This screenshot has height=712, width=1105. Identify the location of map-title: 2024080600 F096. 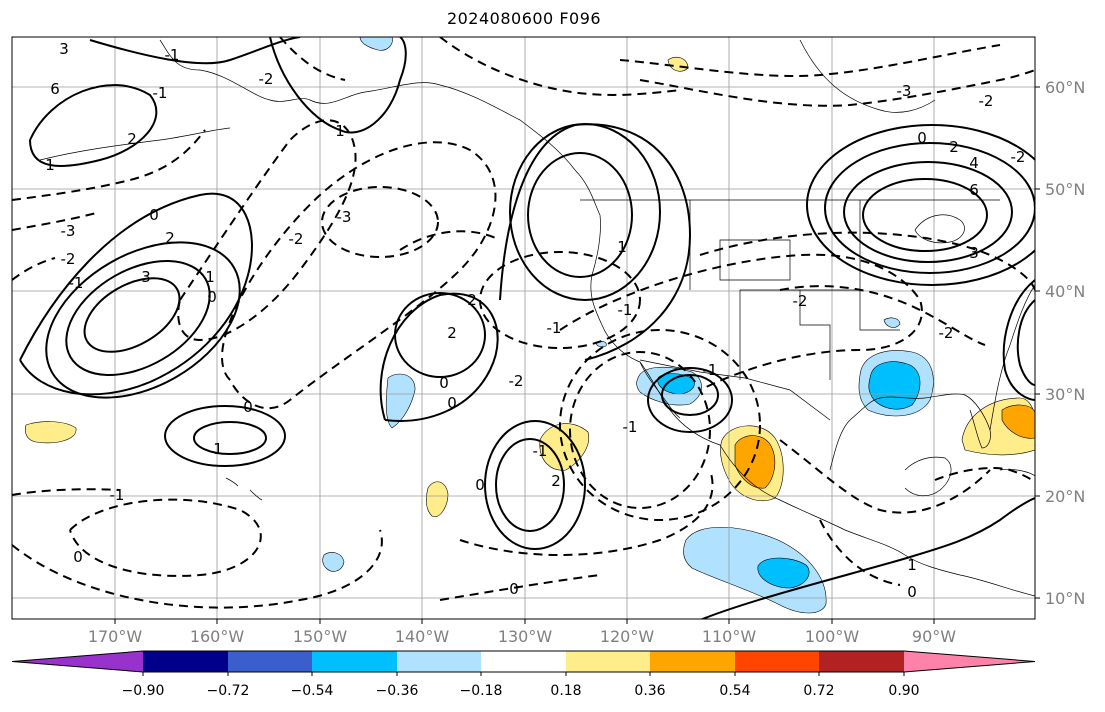
(524, 18).